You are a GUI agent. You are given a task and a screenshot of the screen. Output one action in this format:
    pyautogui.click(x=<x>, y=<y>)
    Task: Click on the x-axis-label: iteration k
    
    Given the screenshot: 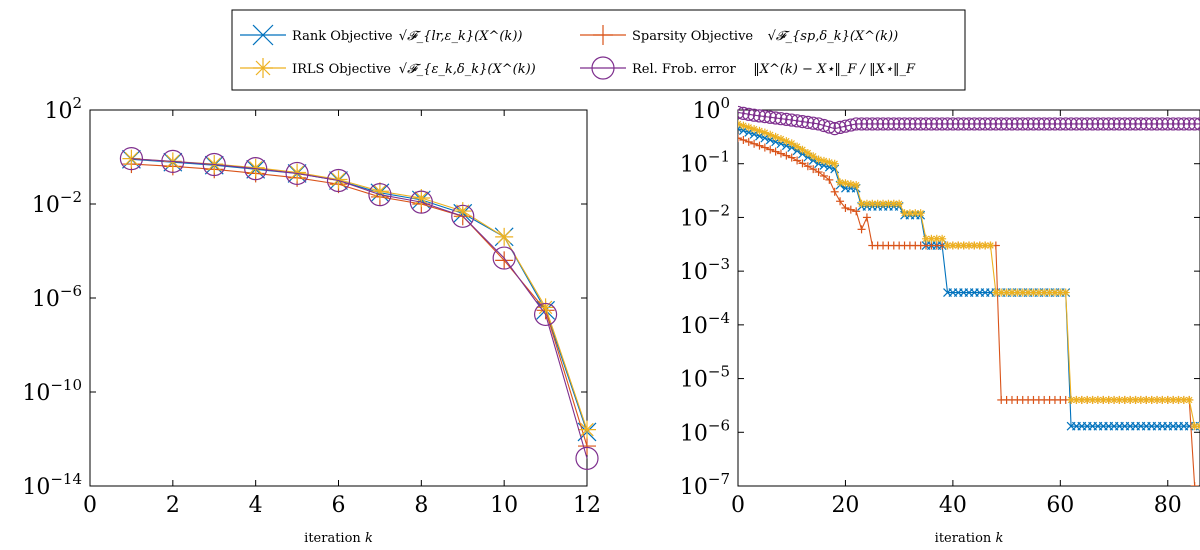 What is the action you would take?
    pyautogui.click(x=338, y=538)
    